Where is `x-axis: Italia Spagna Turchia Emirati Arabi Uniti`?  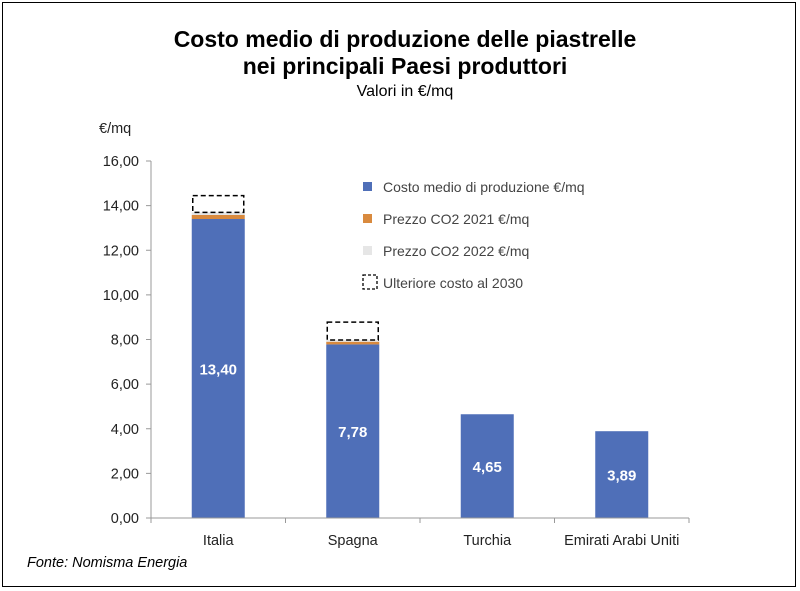 x-axis: Italia Spagna Turchia Emirati Arabi Uniti is located at coordinates (420, 533).